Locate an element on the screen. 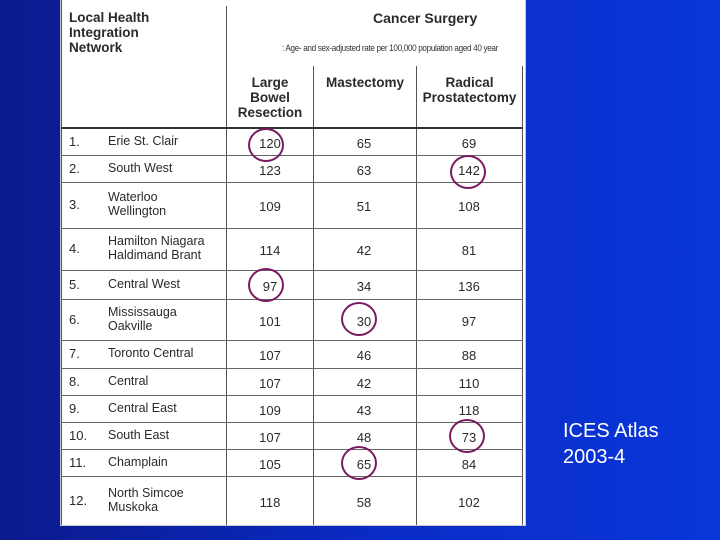 This screenshot has height=540, width=720. caption-line-1: ICES Atlas is located at coordinates (611, 431).